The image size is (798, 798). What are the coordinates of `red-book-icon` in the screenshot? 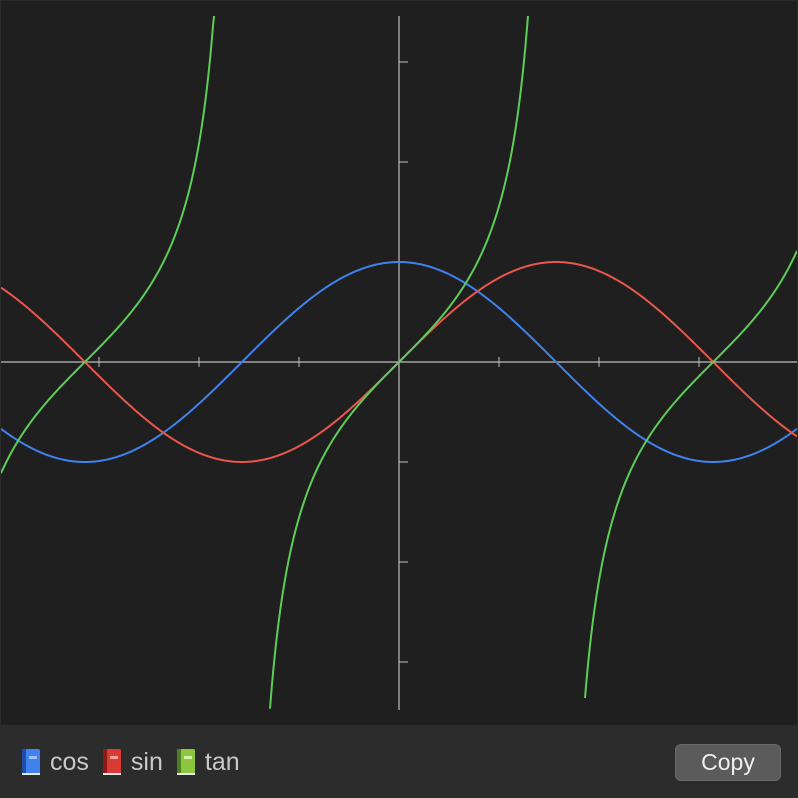 It's located at (111, 762).